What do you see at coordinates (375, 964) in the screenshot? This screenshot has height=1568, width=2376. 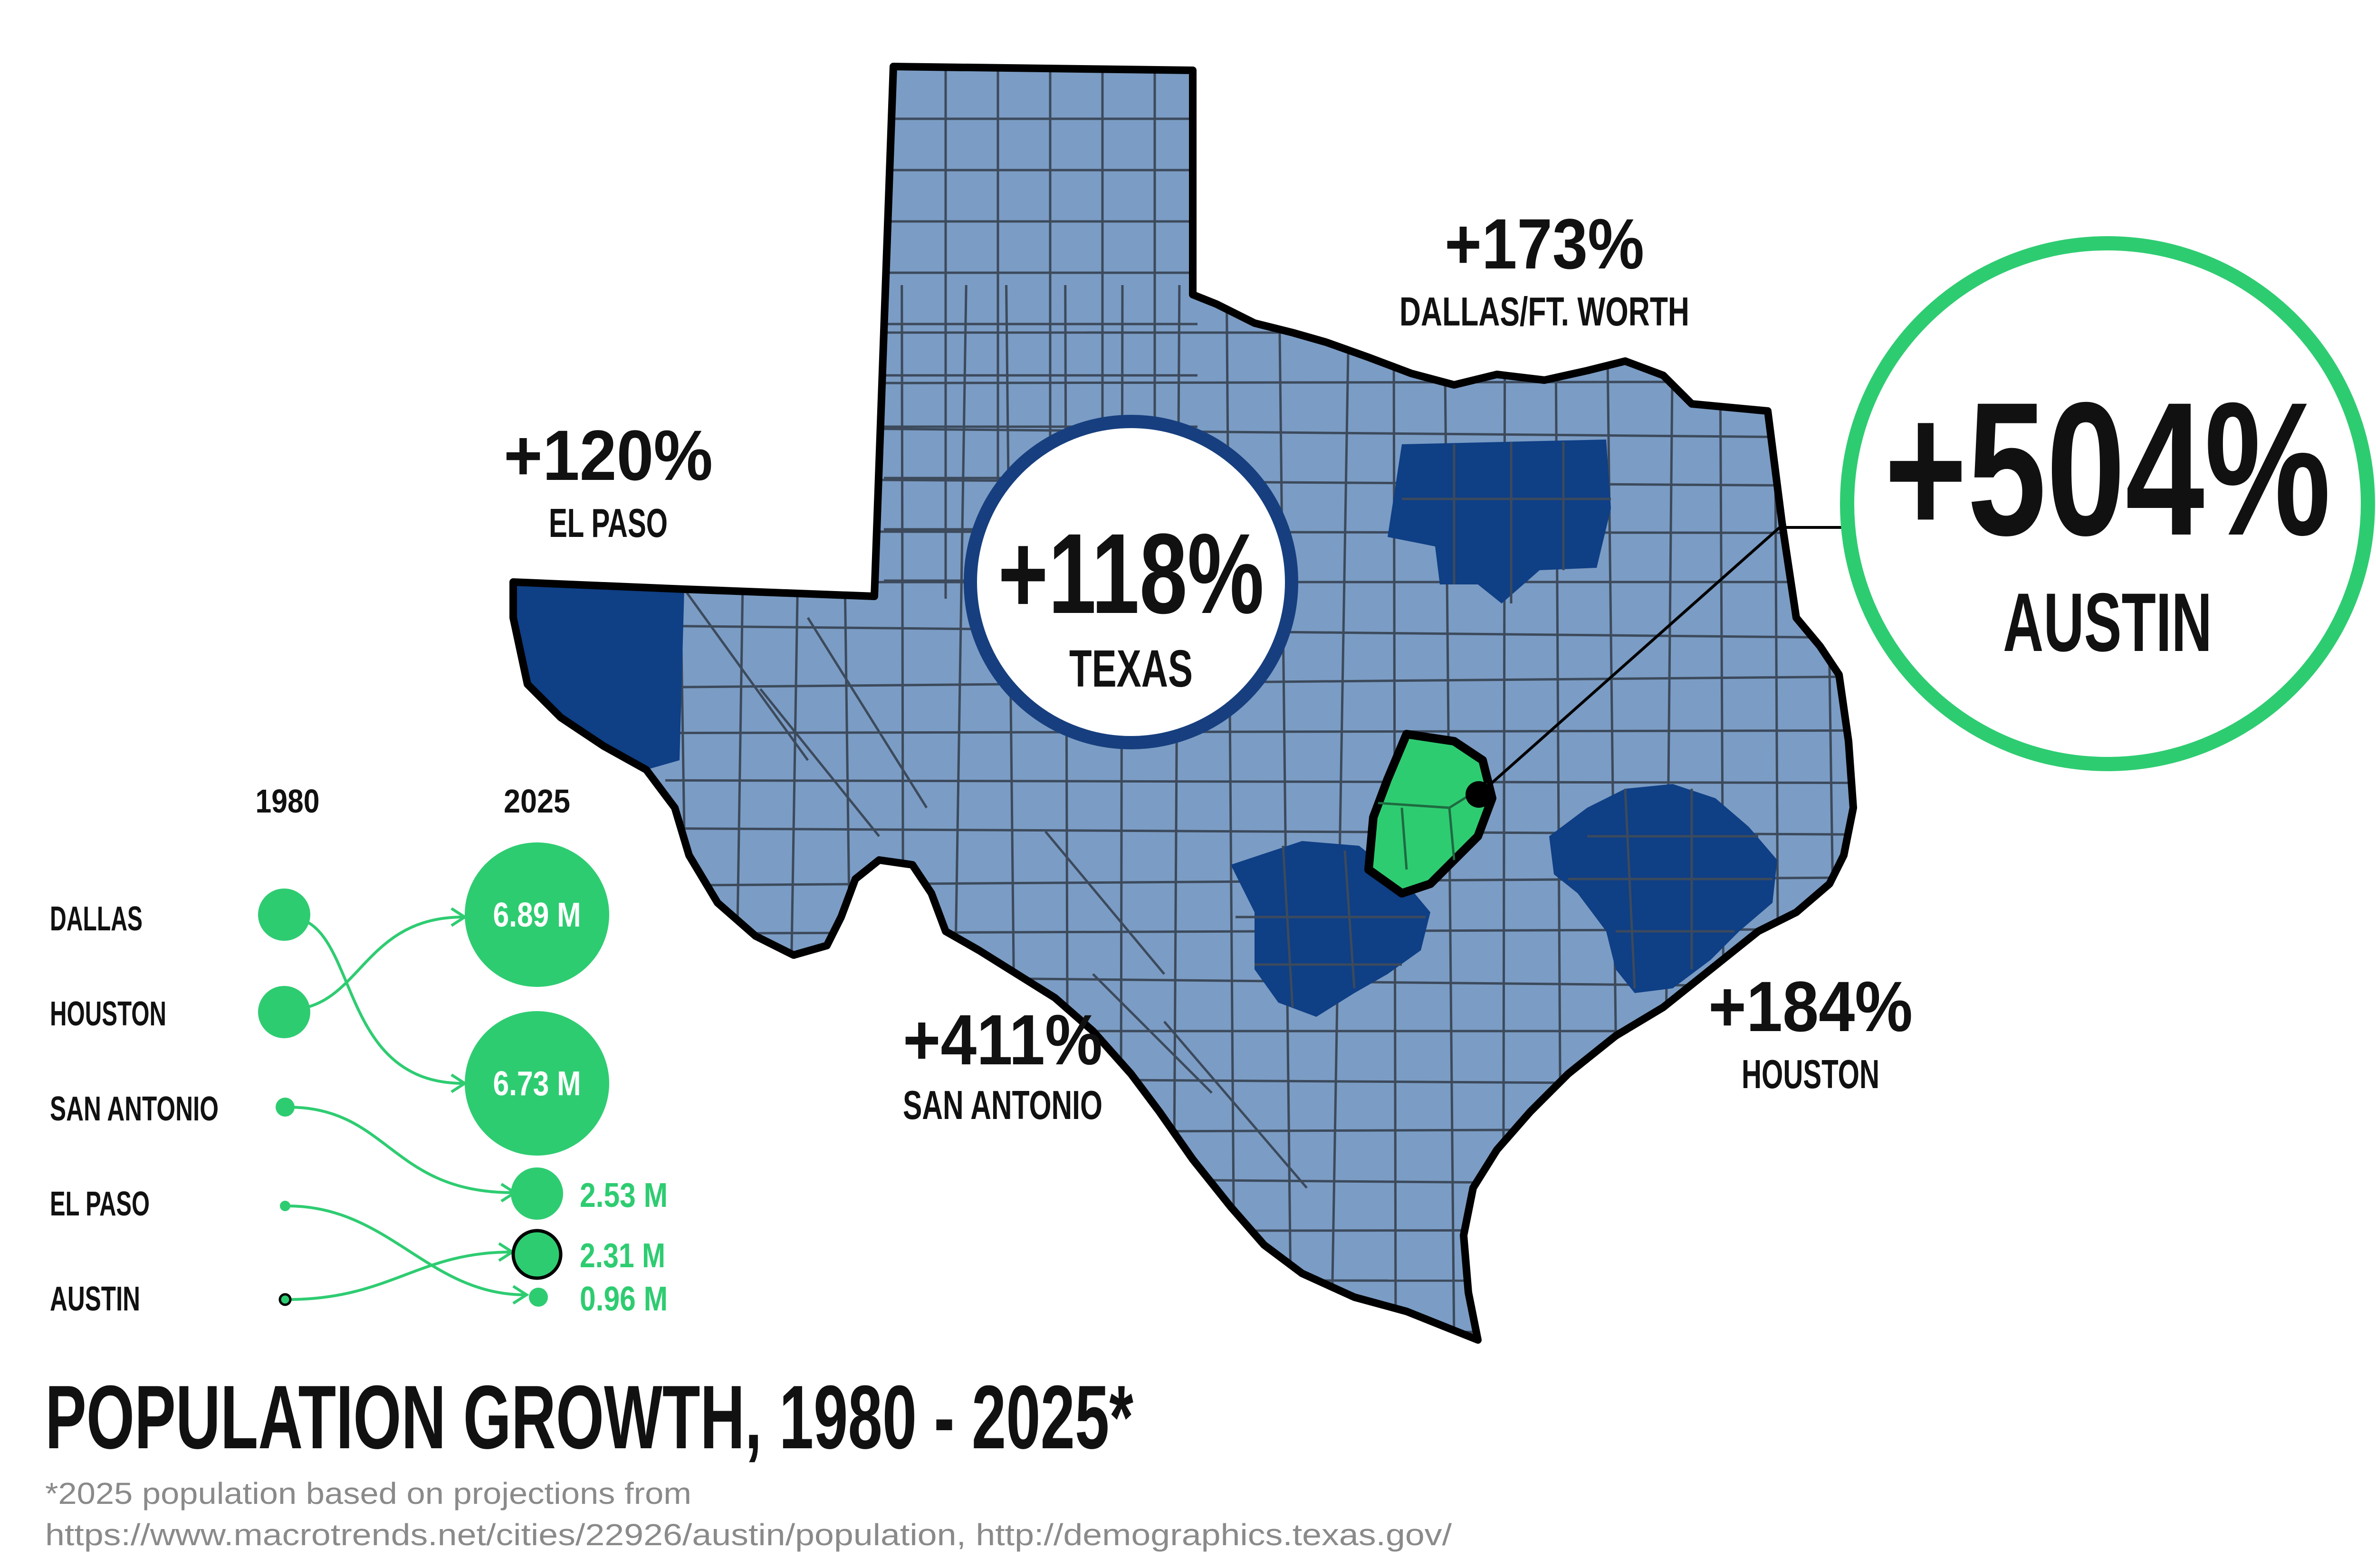 I see `connector-houston` at bounding box center [375, 964].